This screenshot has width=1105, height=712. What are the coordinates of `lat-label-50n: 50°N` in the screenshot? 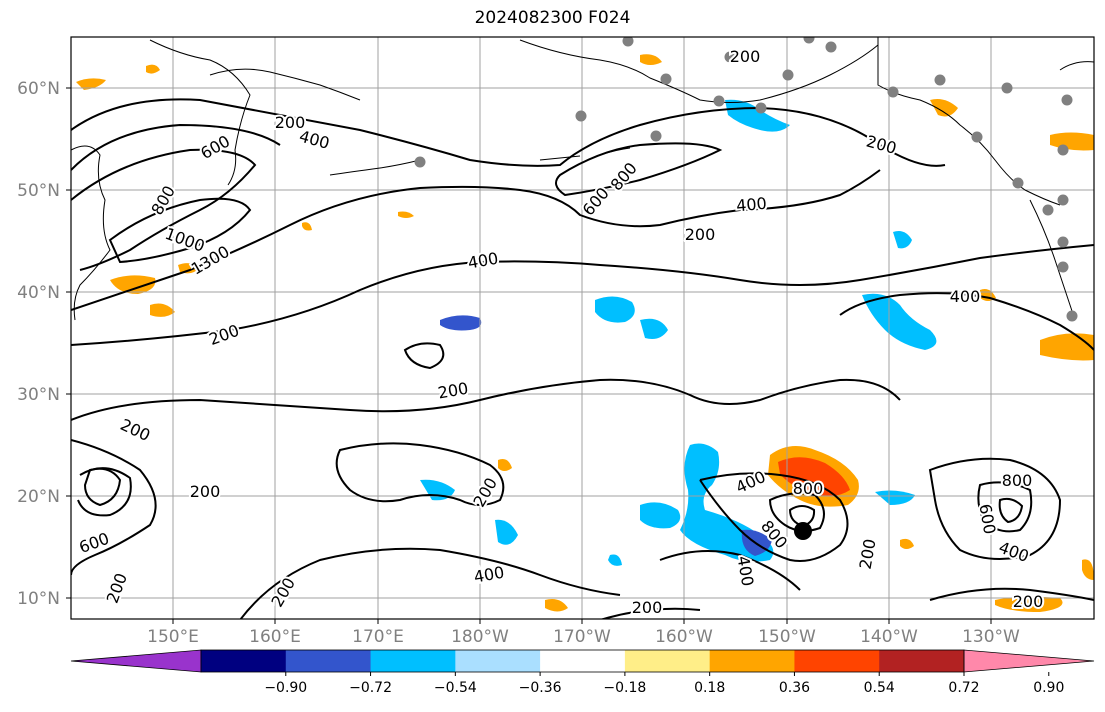 It's located at (38, 191).